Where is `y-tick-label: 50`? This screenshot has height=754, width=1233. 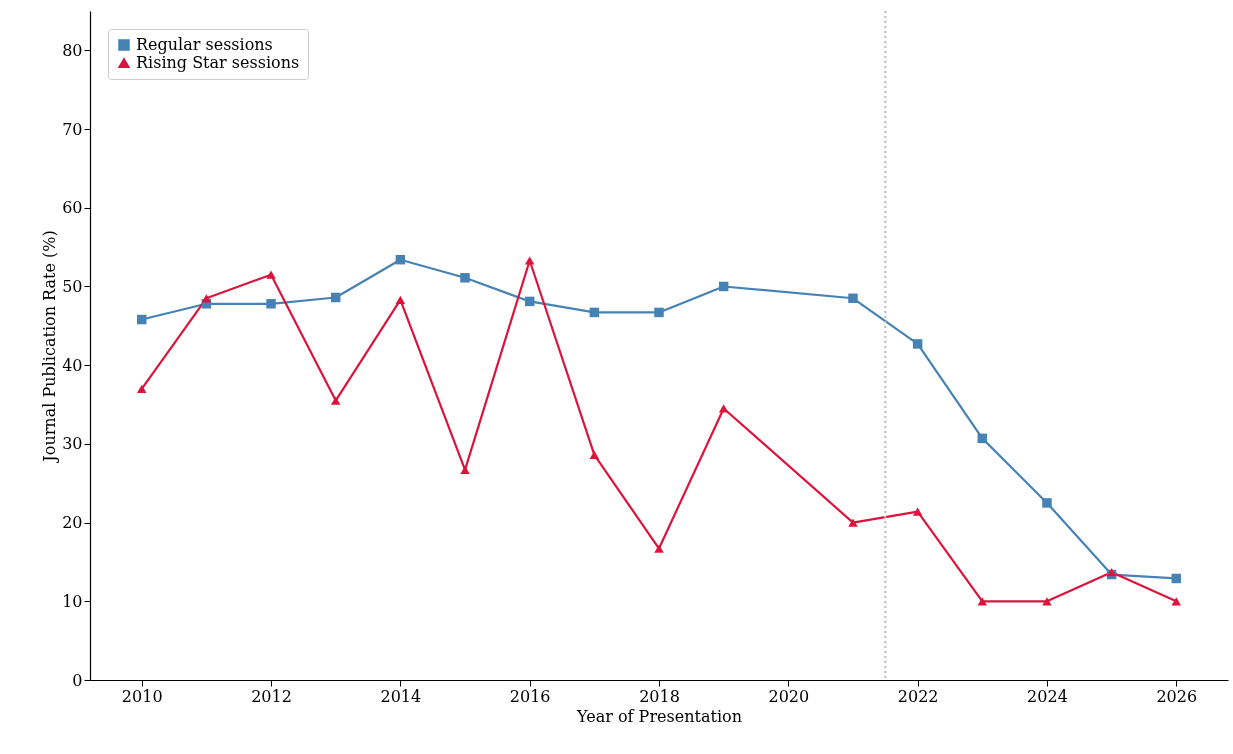 y-tick-label: 50 is located at coordinates (72, 286).